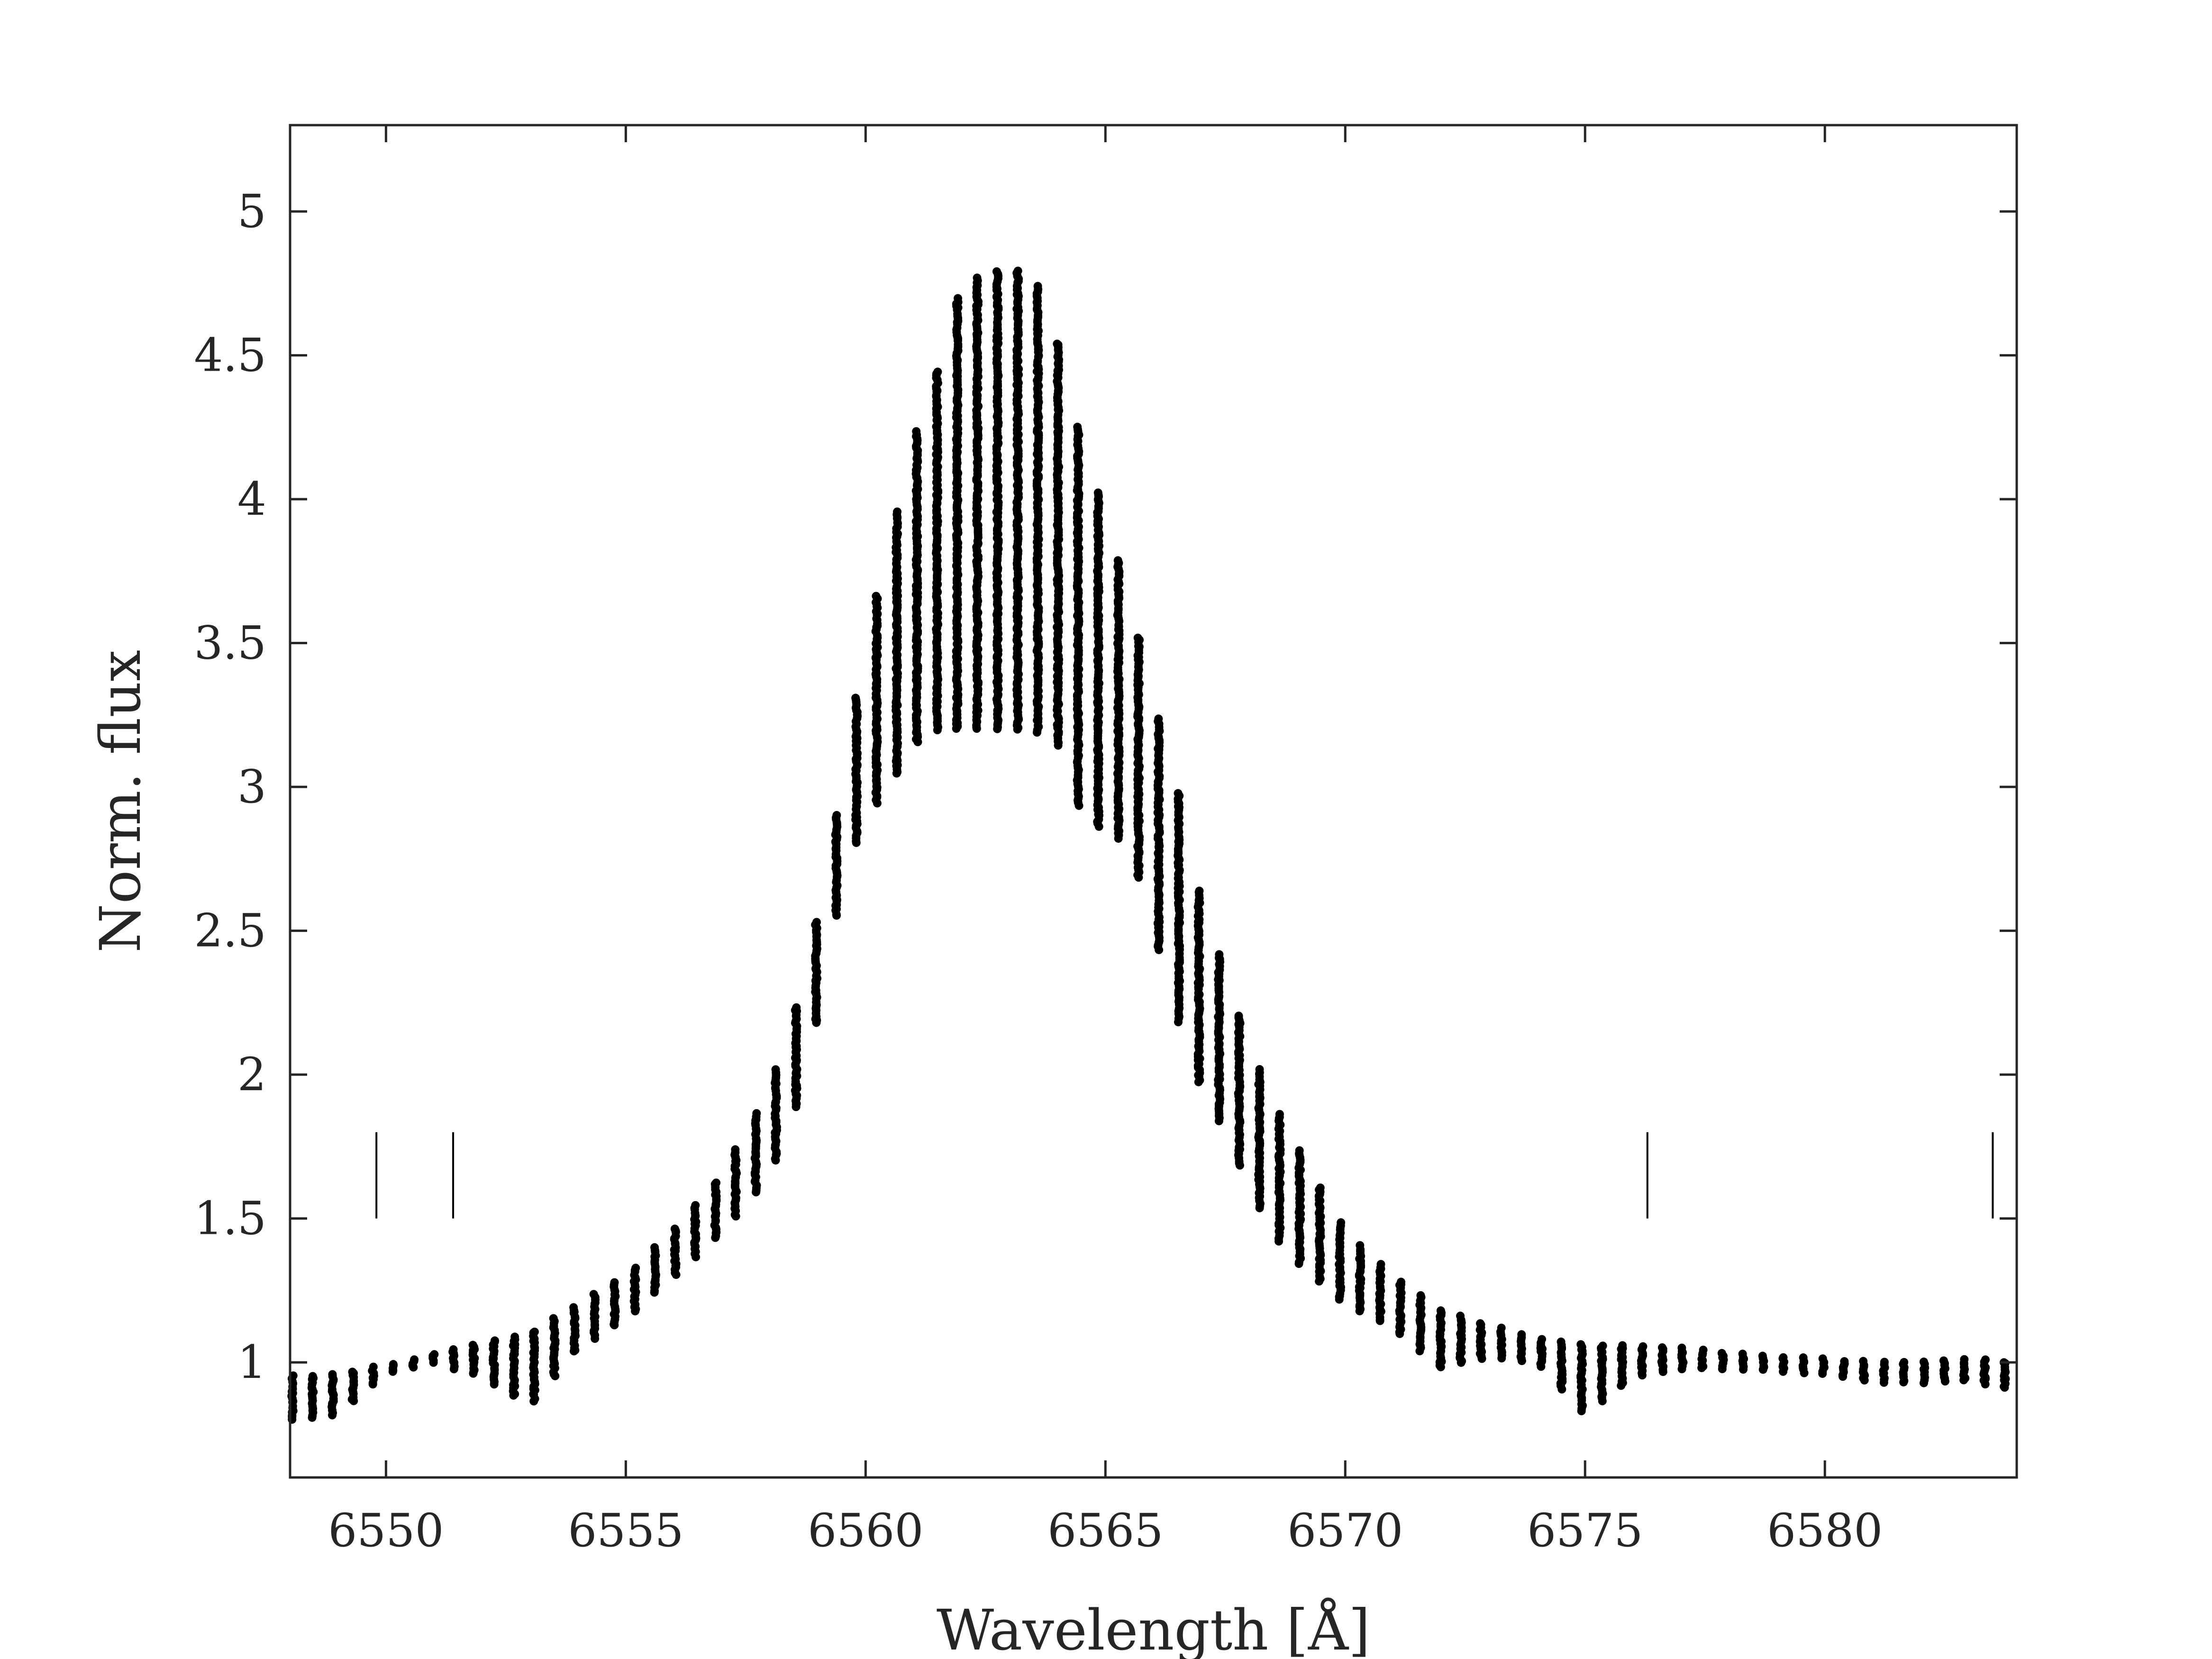  What do you see at coordinates (1105, 1530) in the screenshot?
I see `x-tick-label: 6565` at bounding box center [1105, 1530].